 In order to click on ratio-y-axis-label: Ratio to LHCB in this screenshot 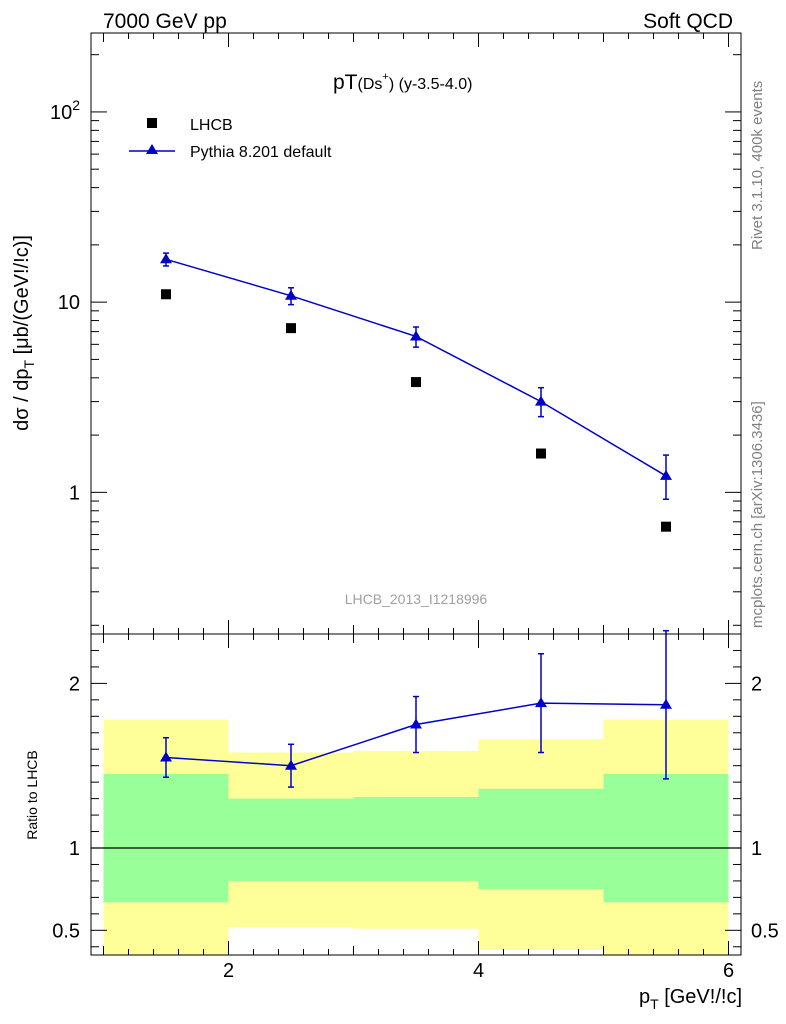, I will do `click(32, 794)`.